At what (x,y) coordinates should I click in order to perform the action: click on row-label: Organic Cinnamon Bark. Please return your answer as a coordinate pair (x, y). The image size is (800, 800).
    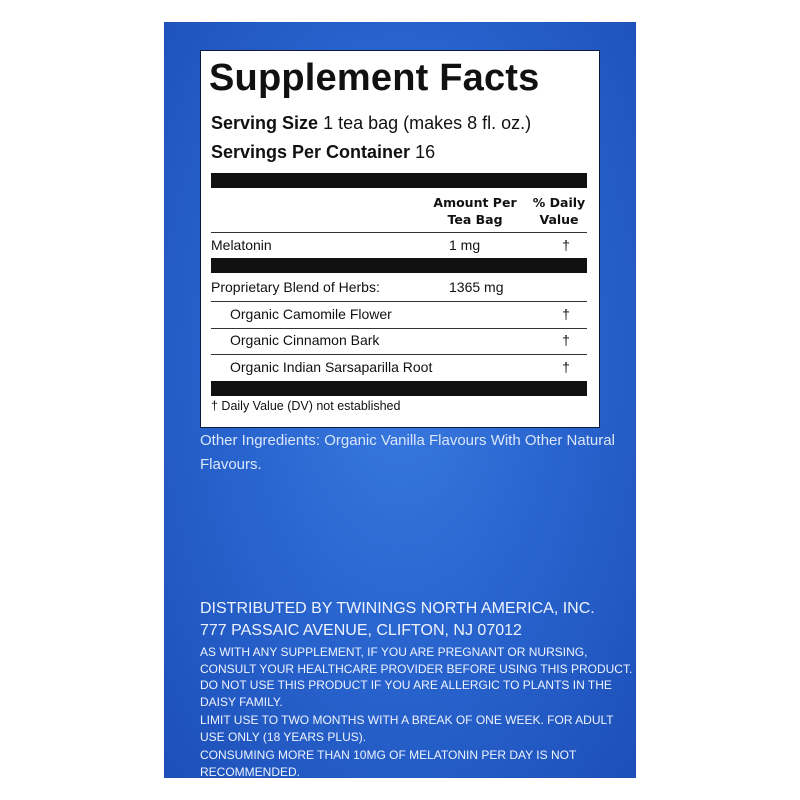
    Looking at the image, I should click on (305, 340).